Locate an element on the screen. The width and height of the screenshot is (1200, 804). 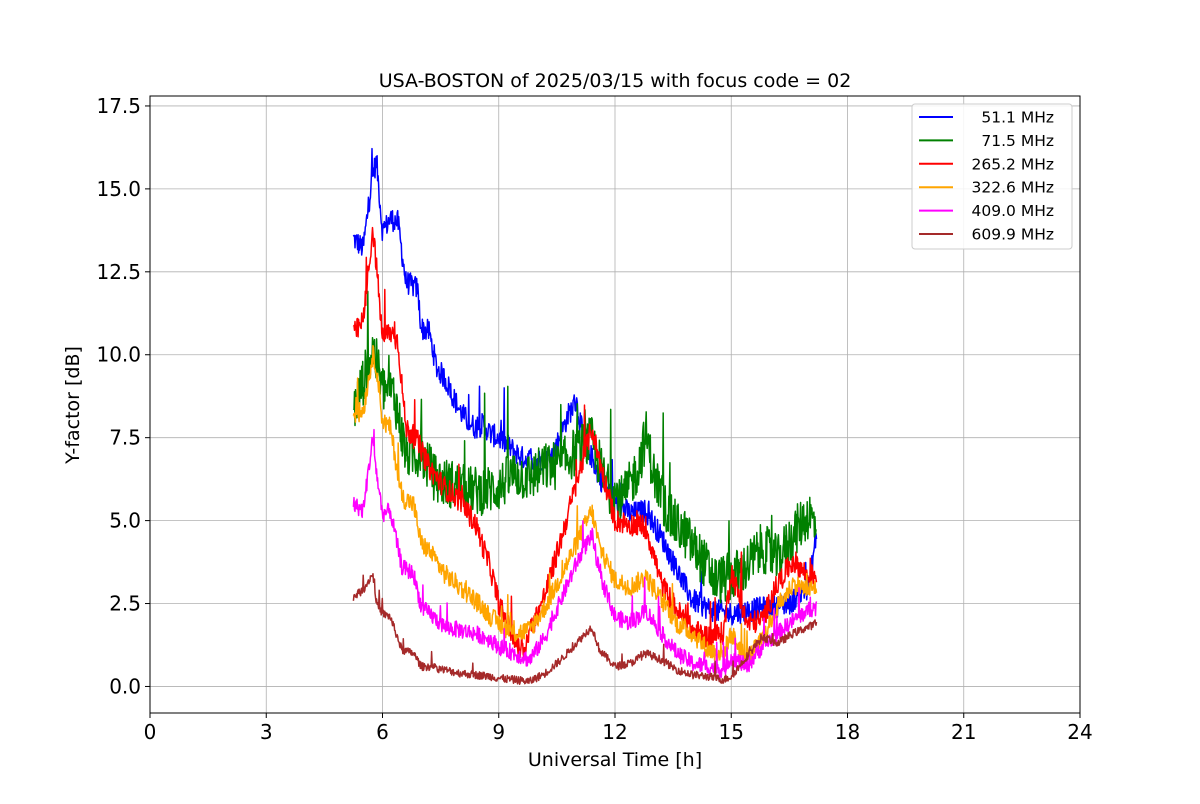
y-tick-label: 0.0 is located at coordinates (125, 686).